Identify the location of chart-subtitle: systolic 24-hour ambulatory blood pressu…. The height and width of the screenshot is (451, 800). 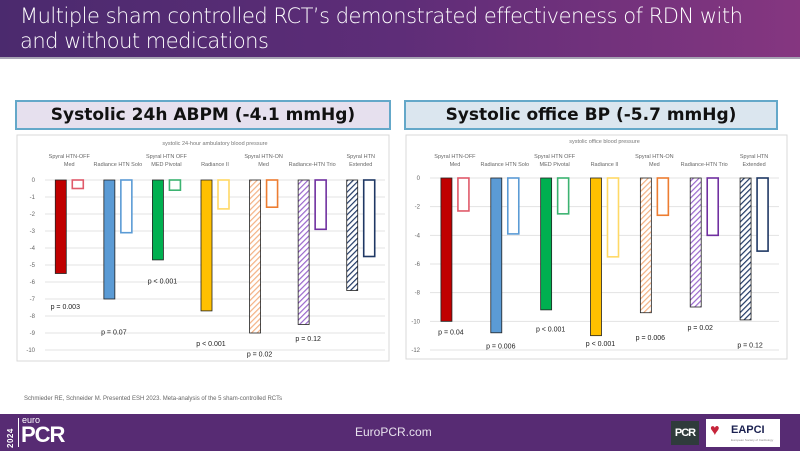
(214, 144).